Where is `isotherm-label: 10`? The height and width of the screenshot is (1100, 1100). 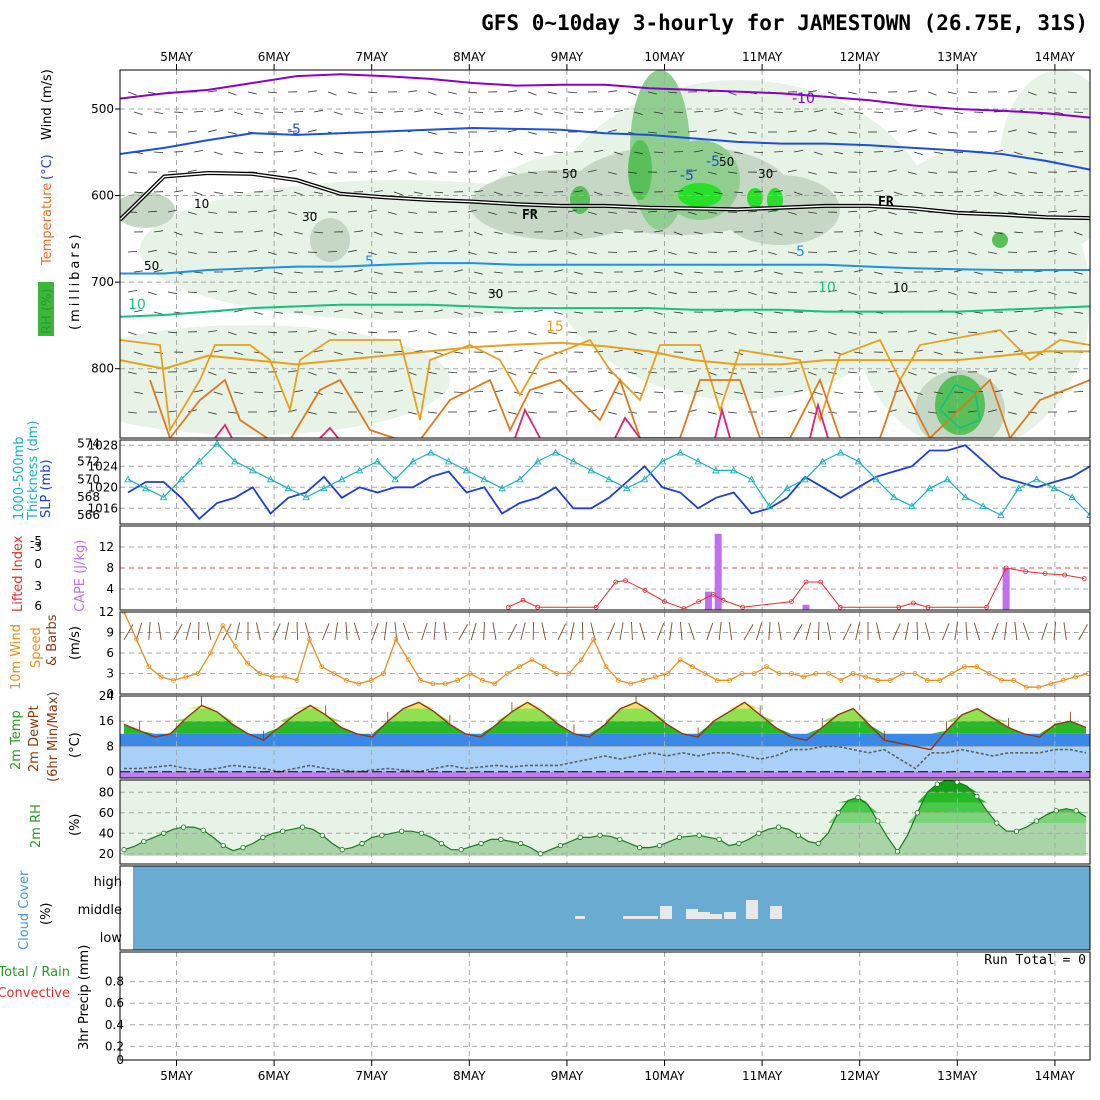
isotherm-label: 10 is located at coordinates (137, 305).